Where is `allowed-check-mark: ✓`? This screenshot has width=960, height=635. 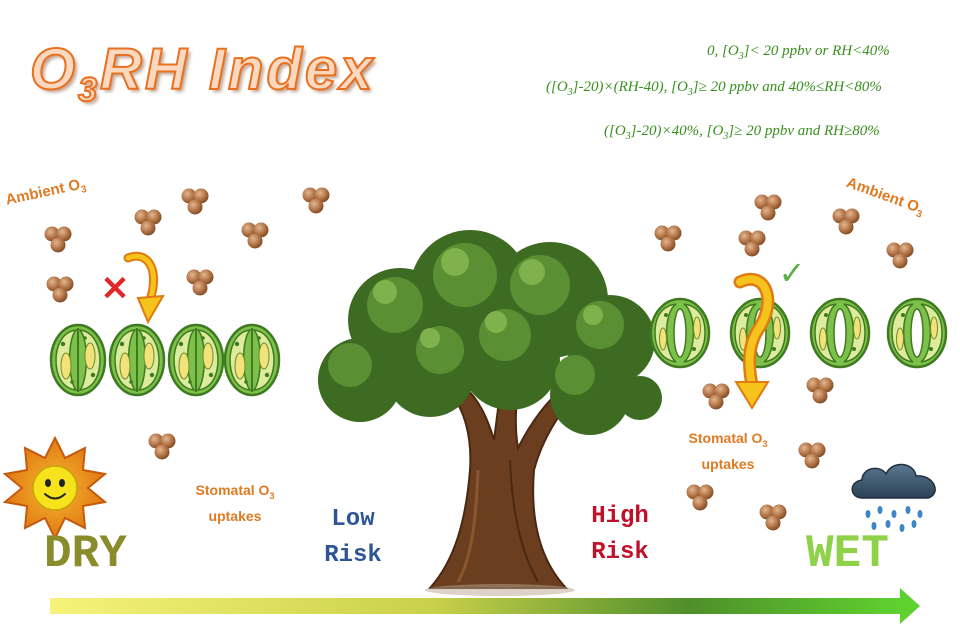
allowed-check-mark: ✓ is located at coordinates (792, 273).